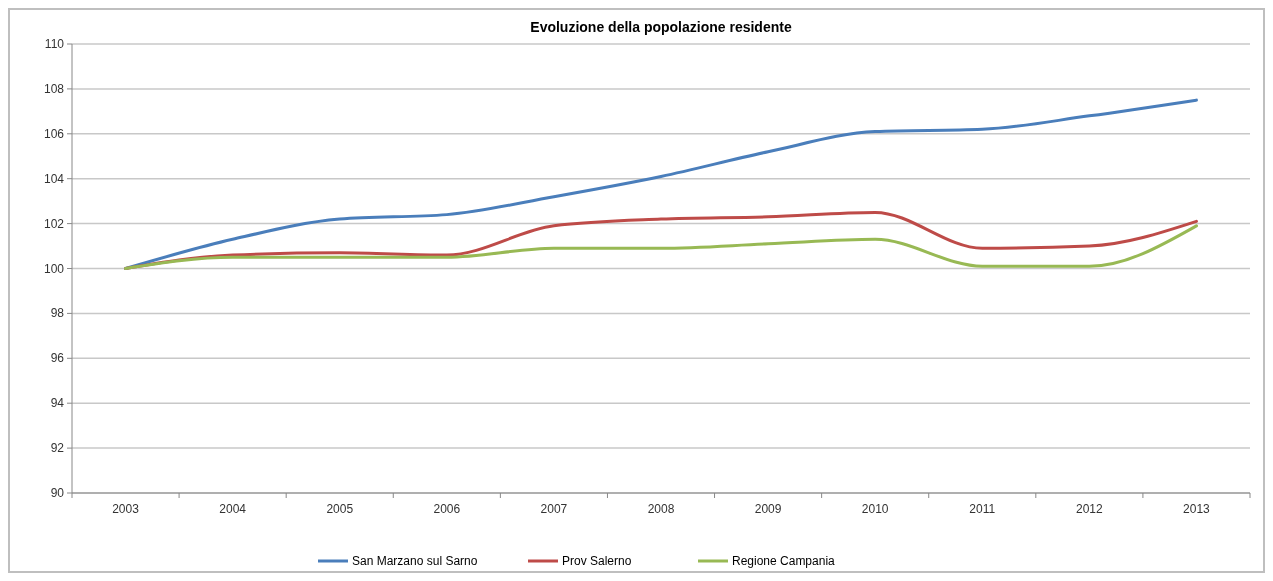 The height and width of the screenshot is (581, 1273). I want to click on y-tick-label: 100, so click(54, 268).